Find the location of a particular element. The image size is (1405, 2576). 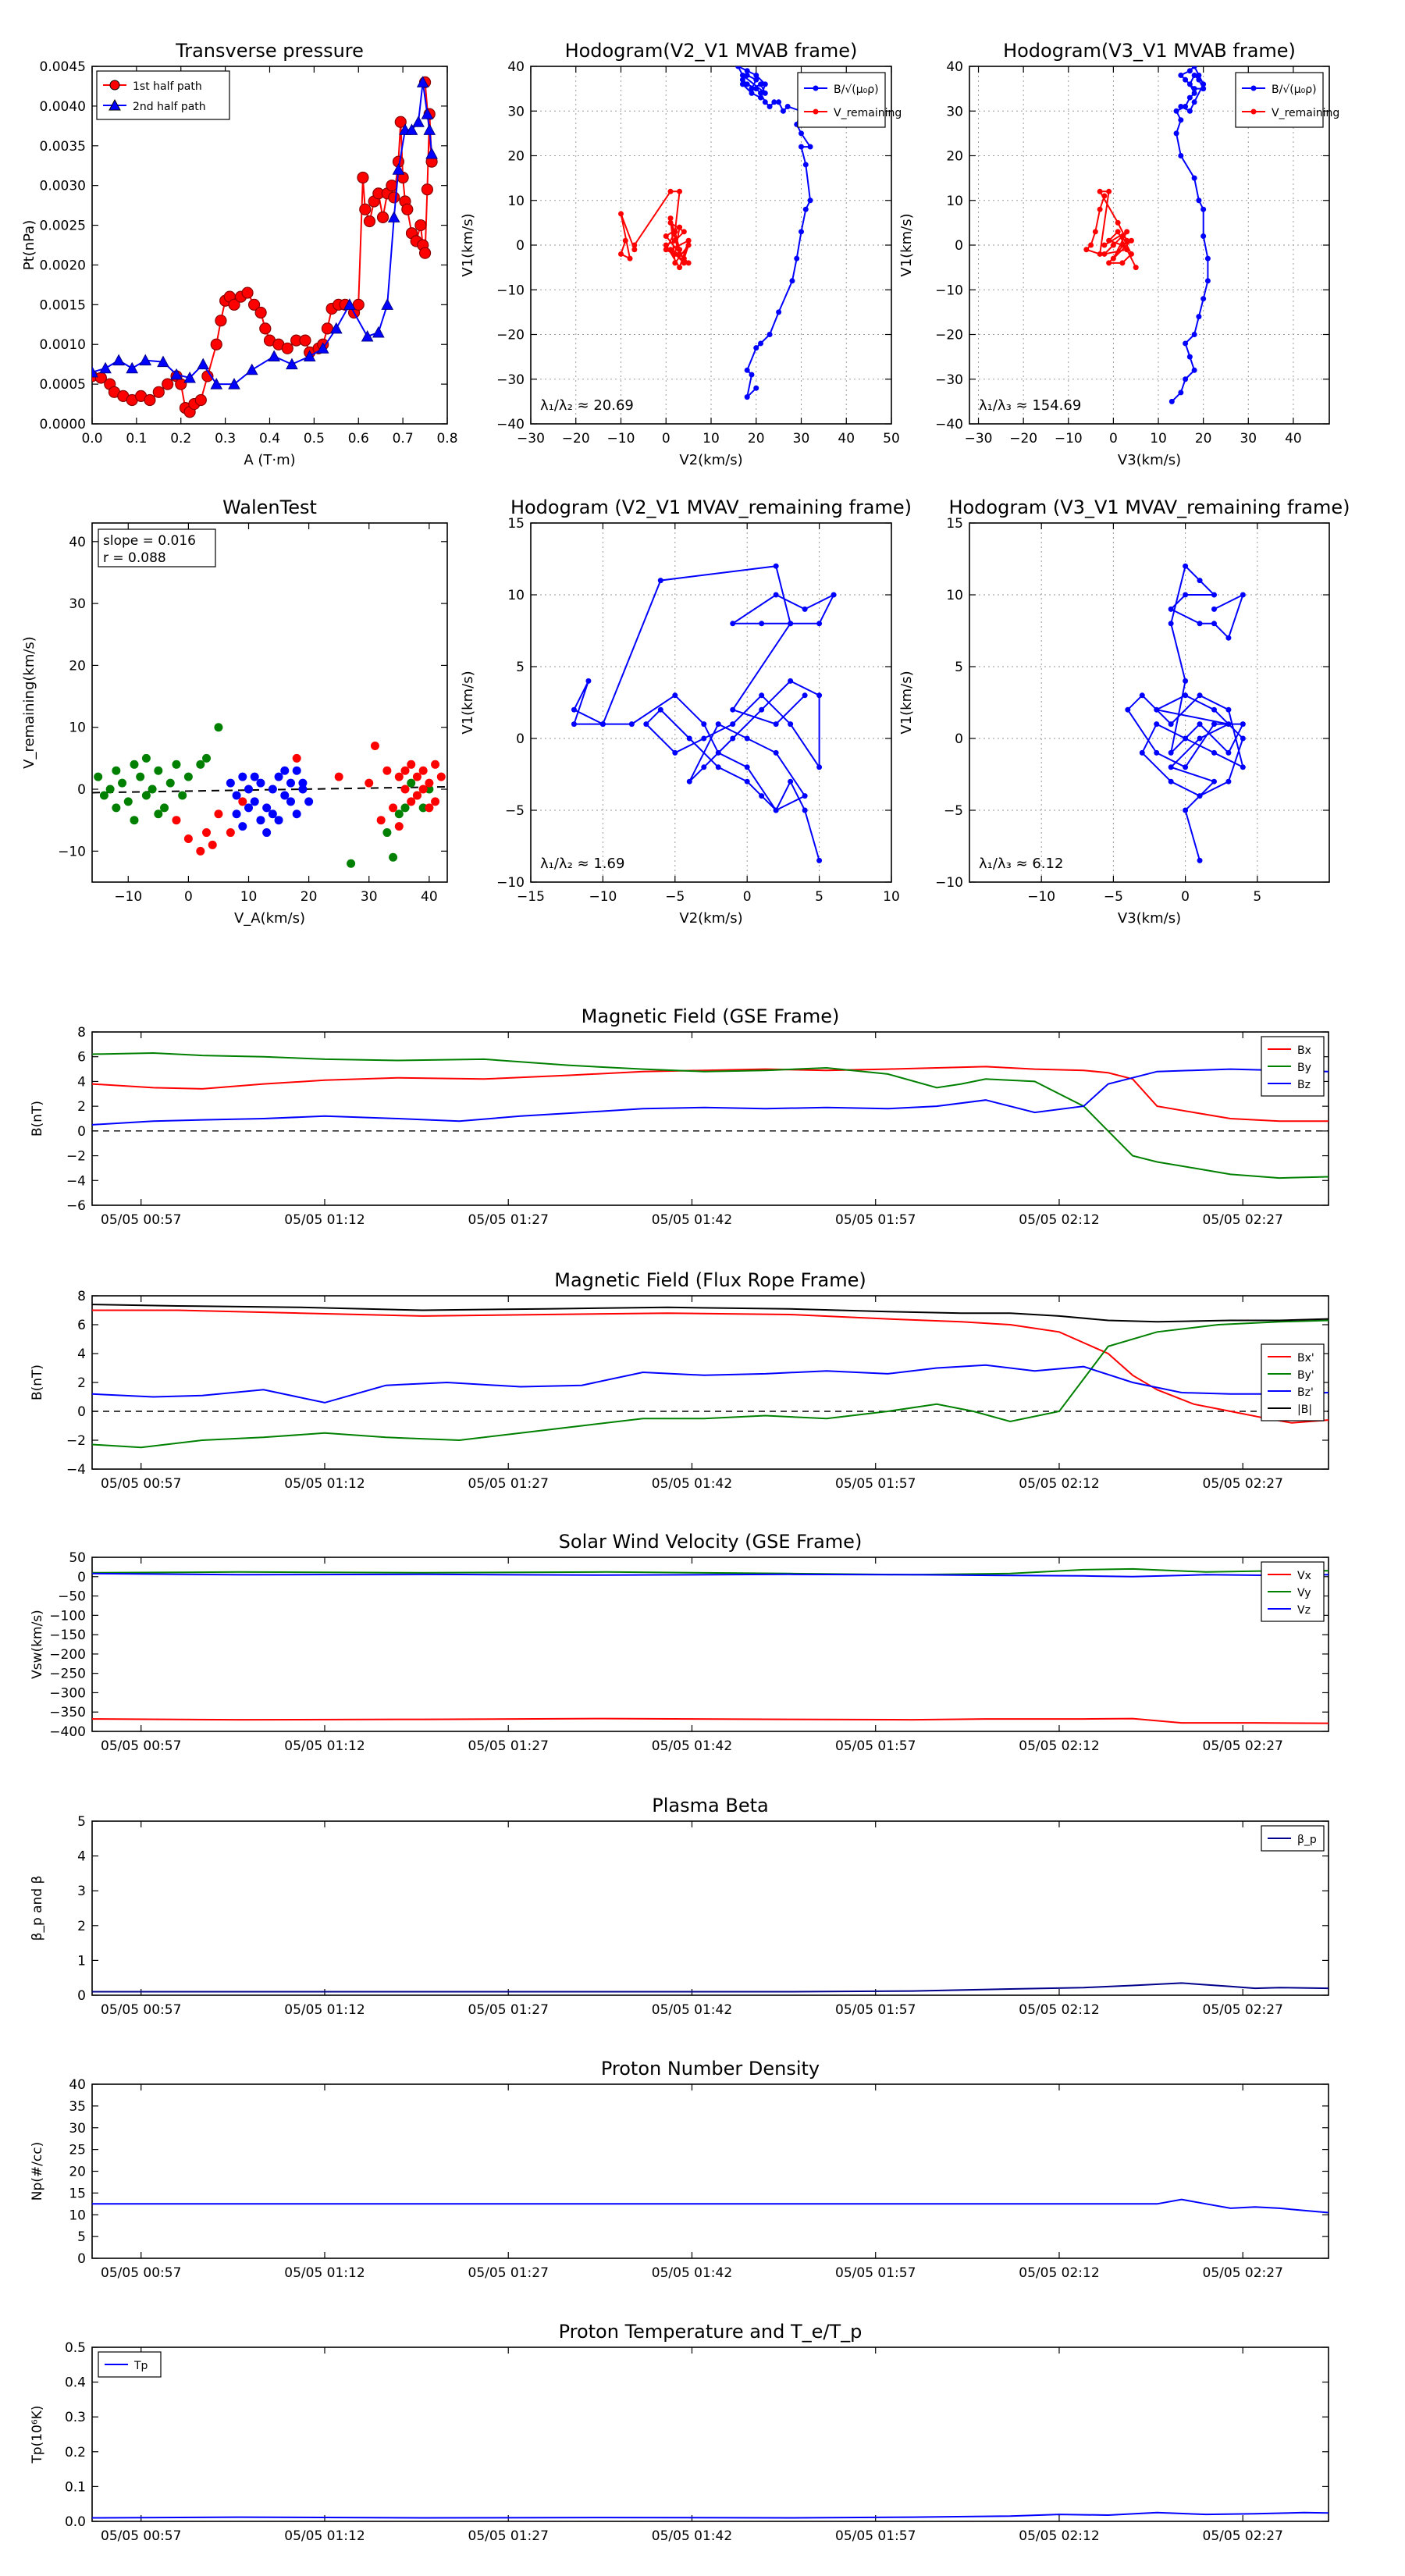

x-tick-label: 05/05 01:27 is located at coordinates (509, 2536).